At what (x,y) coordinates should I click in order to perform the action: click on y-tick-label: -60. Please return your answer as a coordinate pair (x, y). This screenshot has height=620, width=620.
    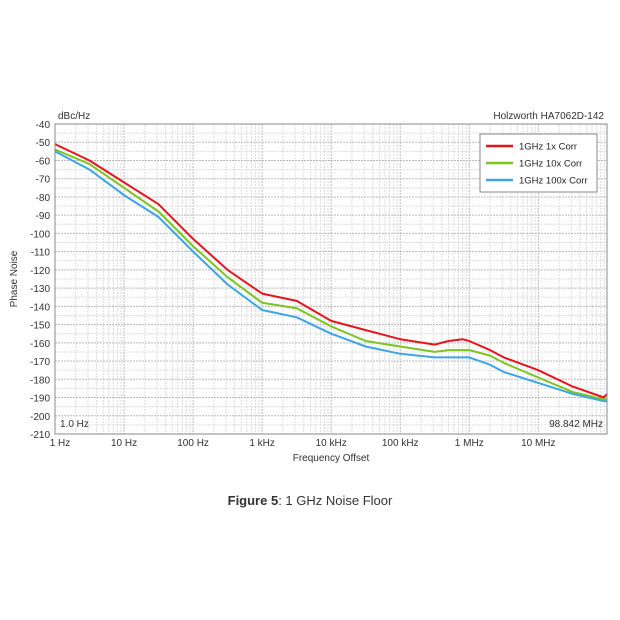
    Looking at the image, I should click on (43, 161).